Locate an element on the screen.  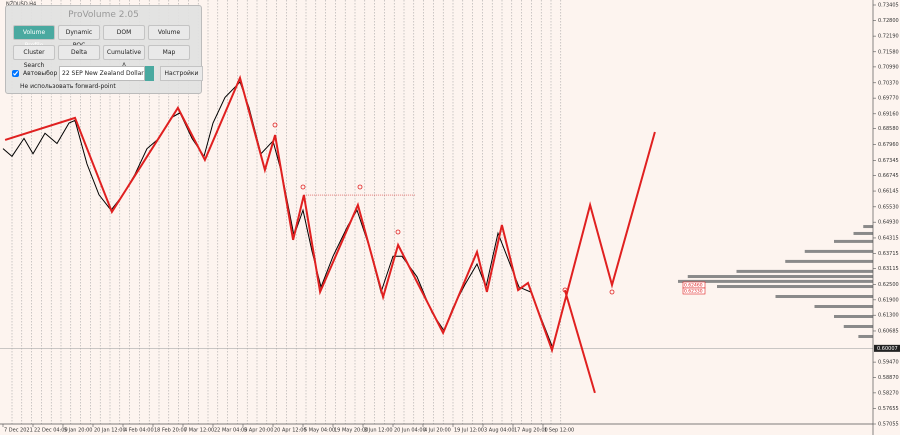
panel-button: Volume Profile is located at coordinates (34, 37).